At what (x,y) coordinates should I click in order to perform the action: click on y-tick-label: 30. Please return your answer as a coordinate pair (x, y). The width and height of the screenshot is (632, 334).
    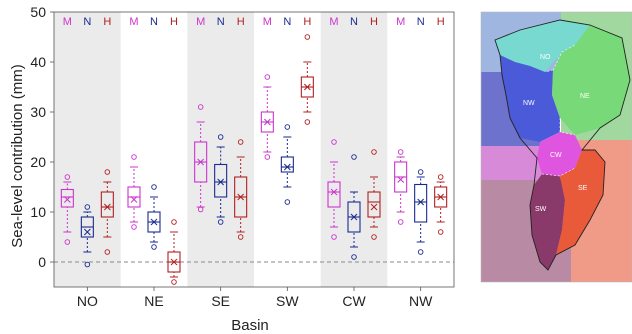
    Looking at the image, I should click on (38, 112).